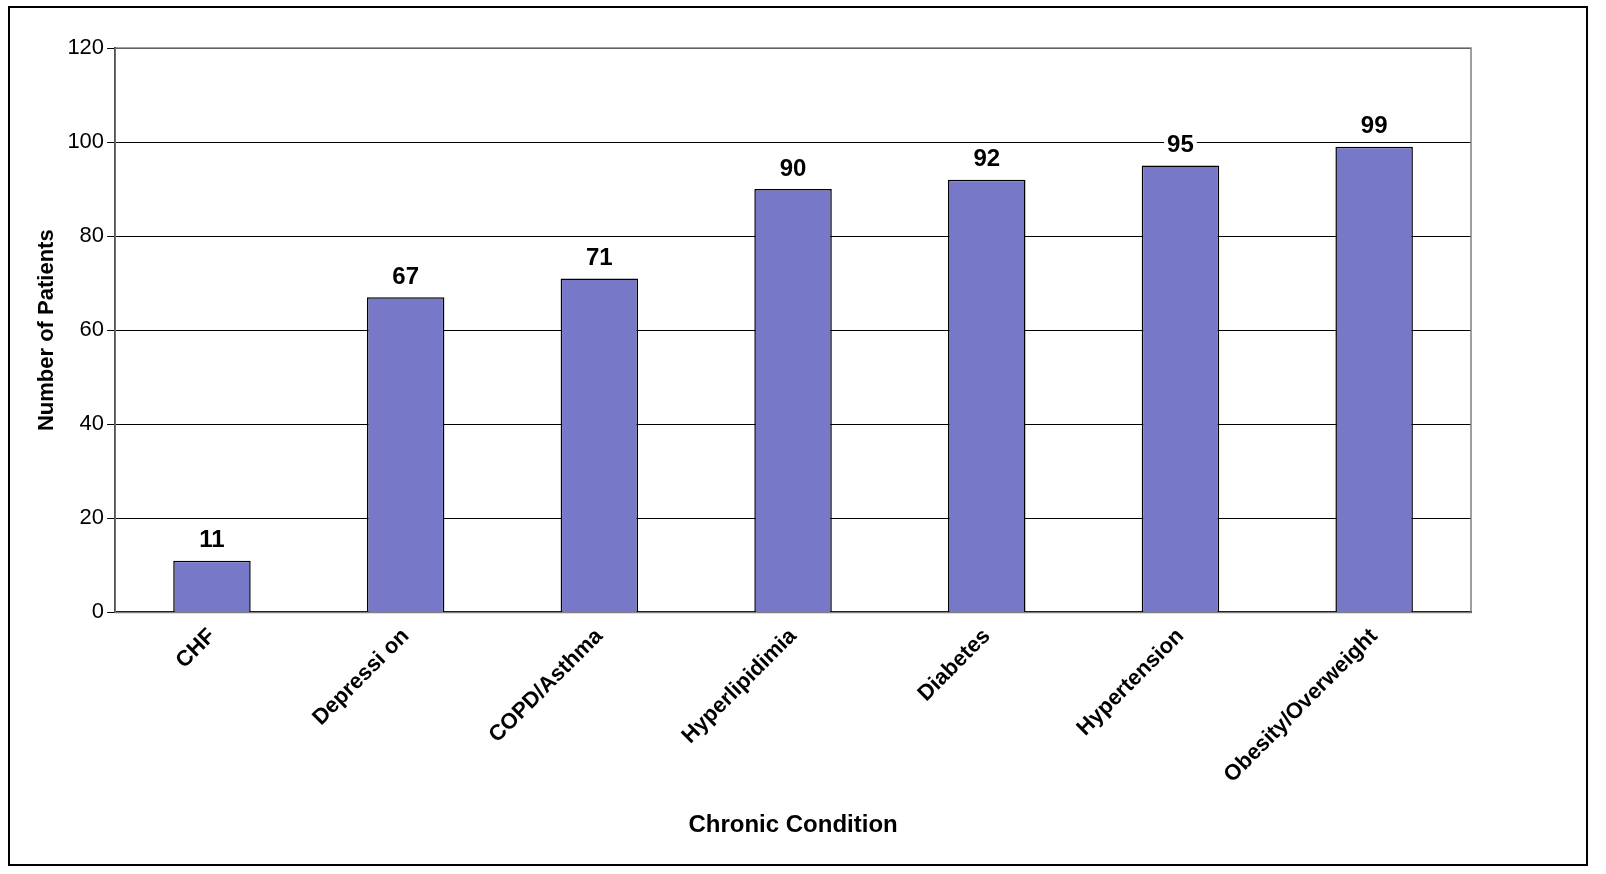 The image size is (1606, 874). I want to click on y-tick-label: 40, so click(92, 423).